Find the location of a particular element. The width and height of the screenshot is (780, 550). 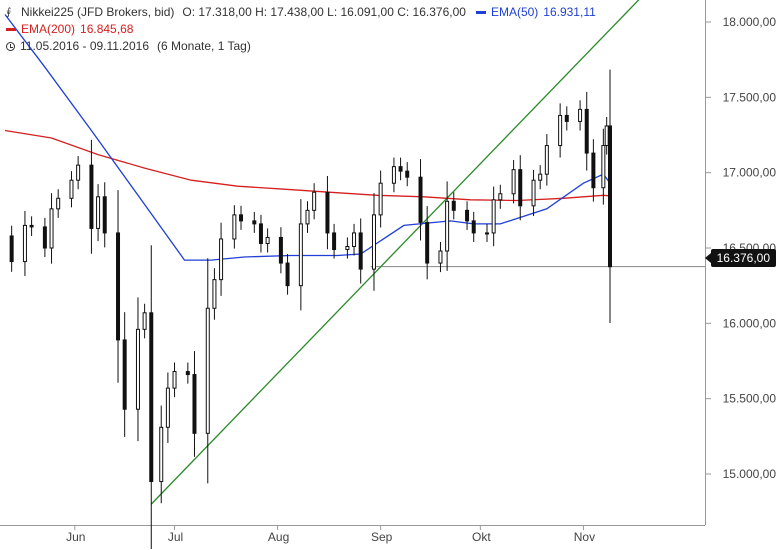

ema50-label: EMA(50) is located at coordinates (514, 12).